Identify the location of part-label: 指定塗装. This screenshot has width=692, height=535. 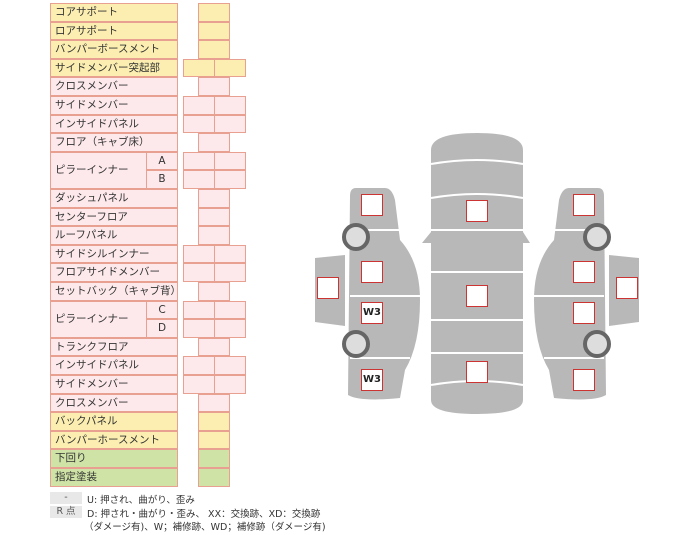
(114, 477).